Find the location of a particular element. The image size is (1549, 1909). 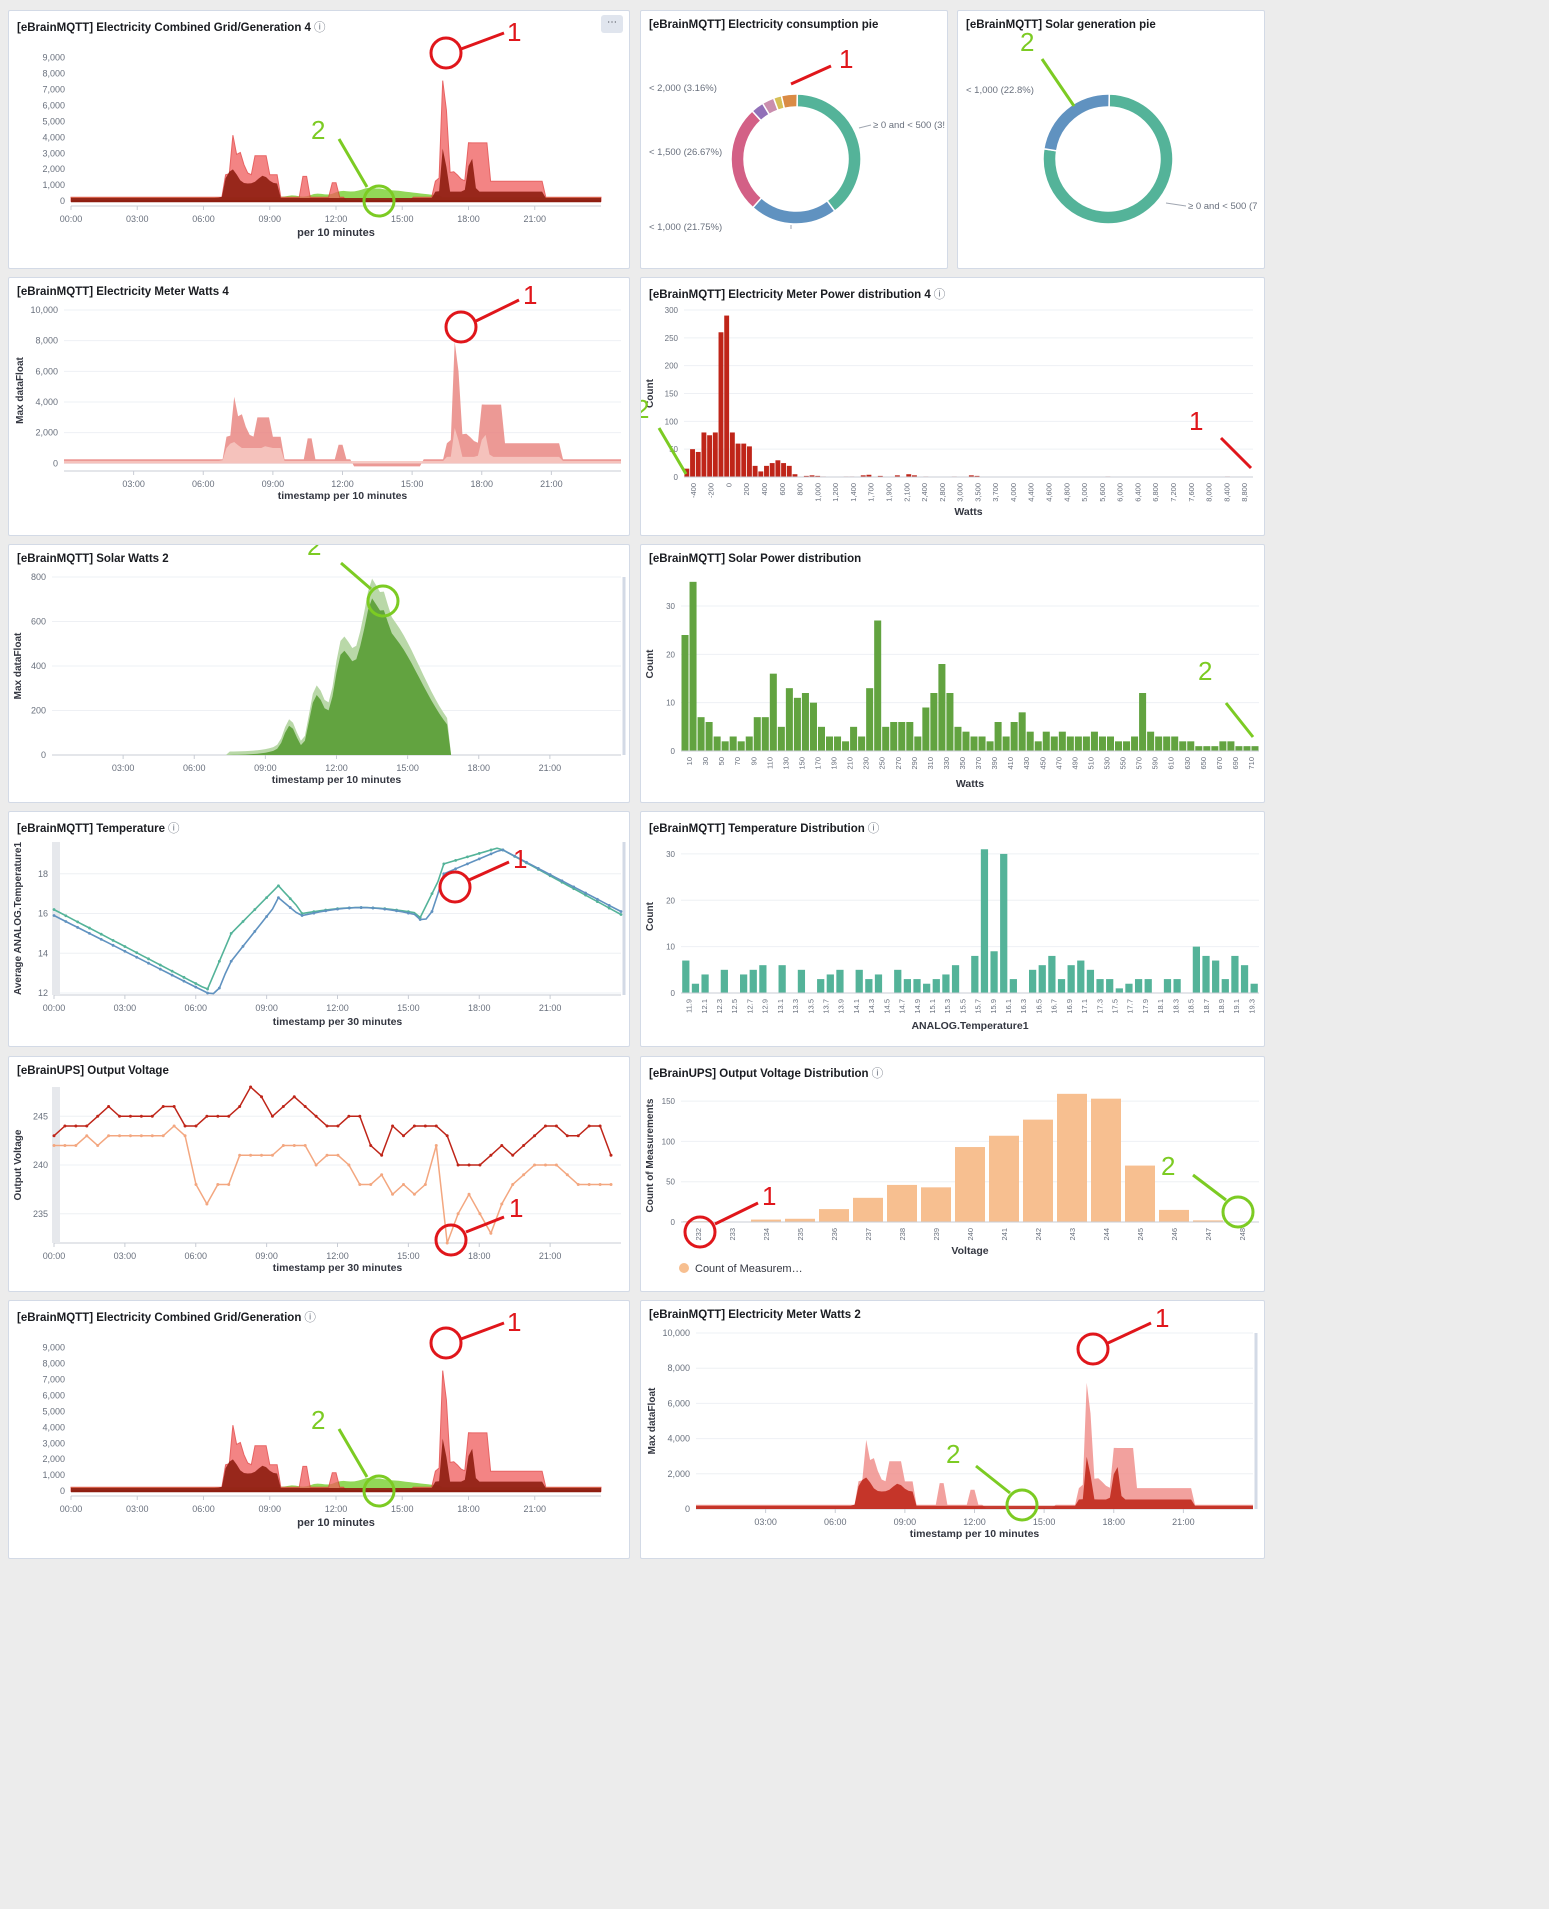

tick-label: 4,000 is located at coordinates (1013, 492).